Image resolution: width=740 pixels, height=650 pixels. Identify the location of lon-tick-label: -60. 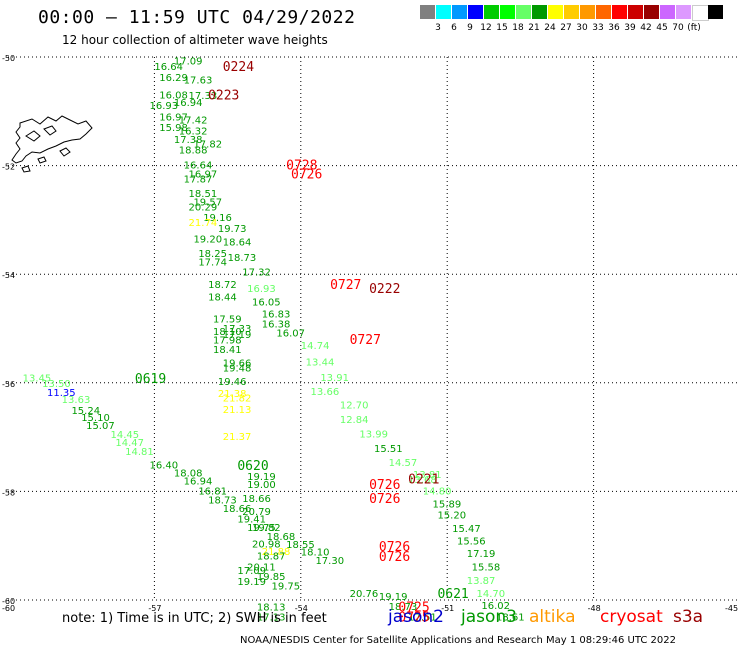
(8, 608).